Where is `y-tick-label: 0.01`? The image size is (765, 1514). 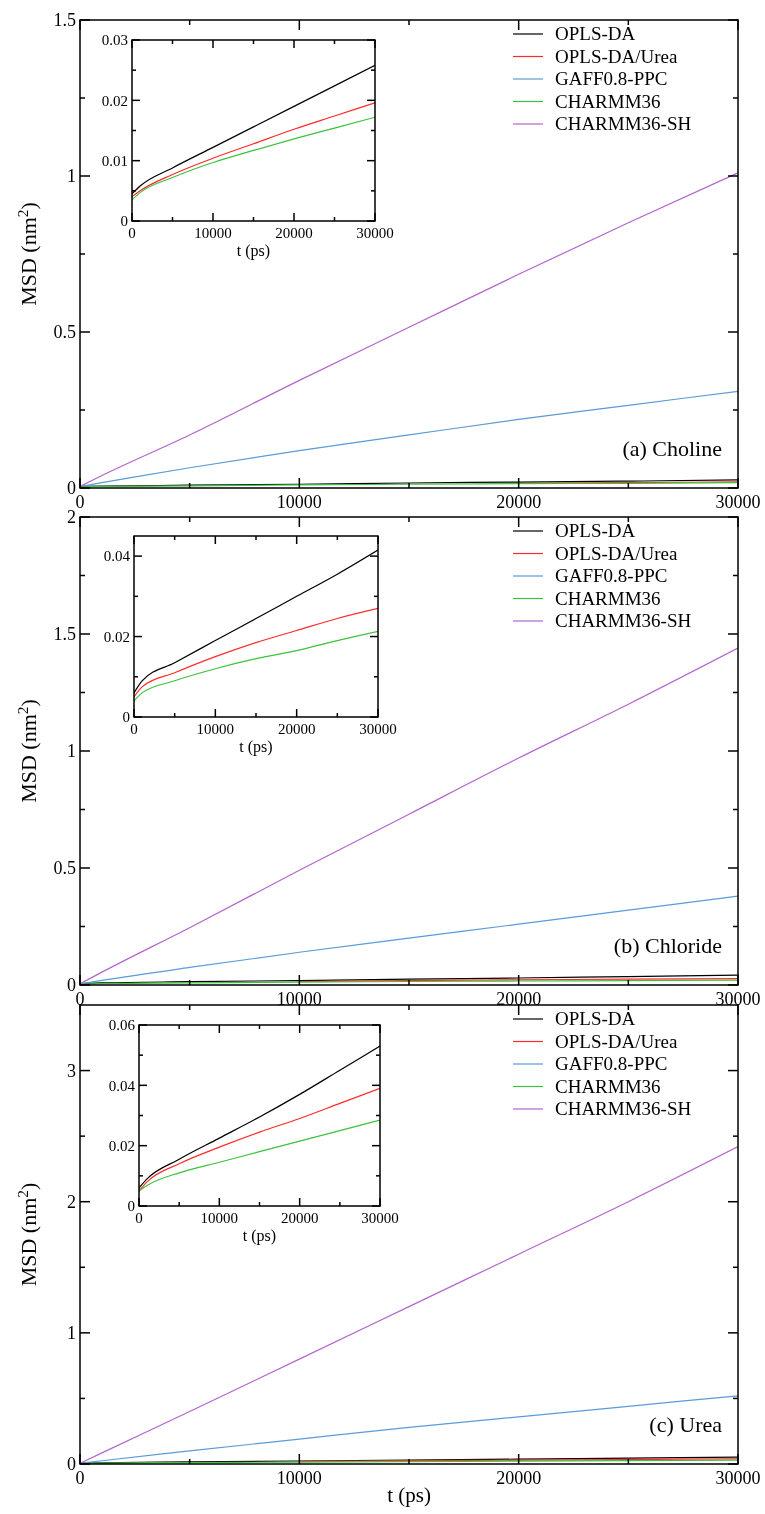 y-tick-label: 0.01 is located at coordinates (114, 160).